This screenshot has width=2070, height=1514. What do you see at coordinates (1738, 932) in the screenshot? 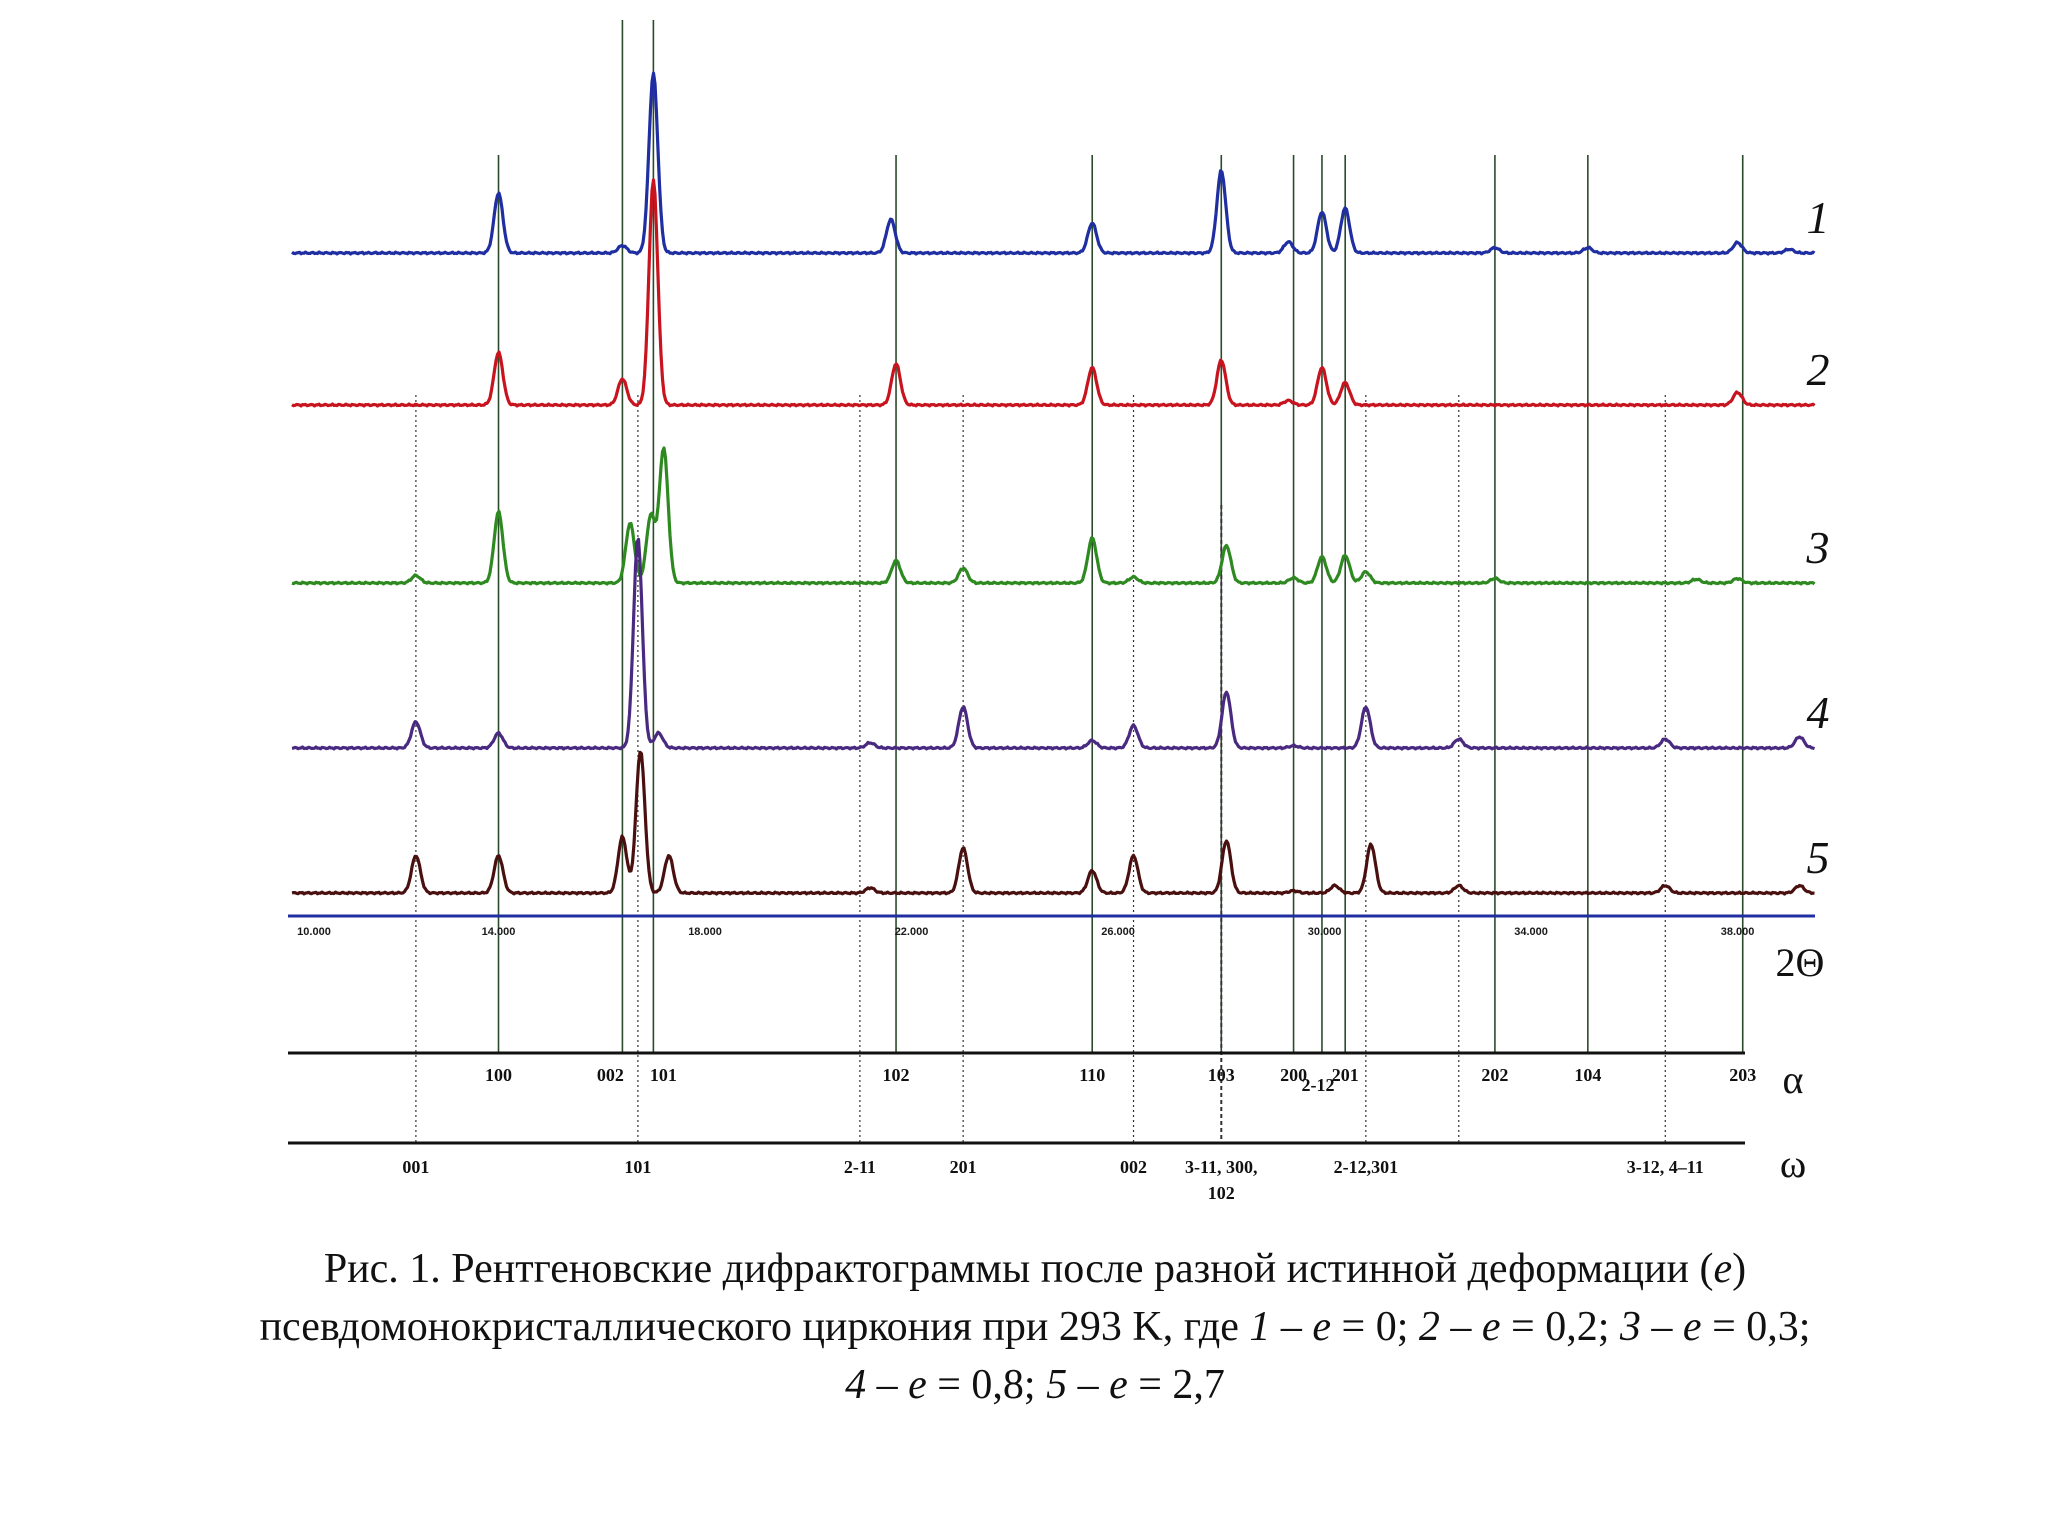
I see `x-tick-label: 38.000` at bounding box center [1738, 932].